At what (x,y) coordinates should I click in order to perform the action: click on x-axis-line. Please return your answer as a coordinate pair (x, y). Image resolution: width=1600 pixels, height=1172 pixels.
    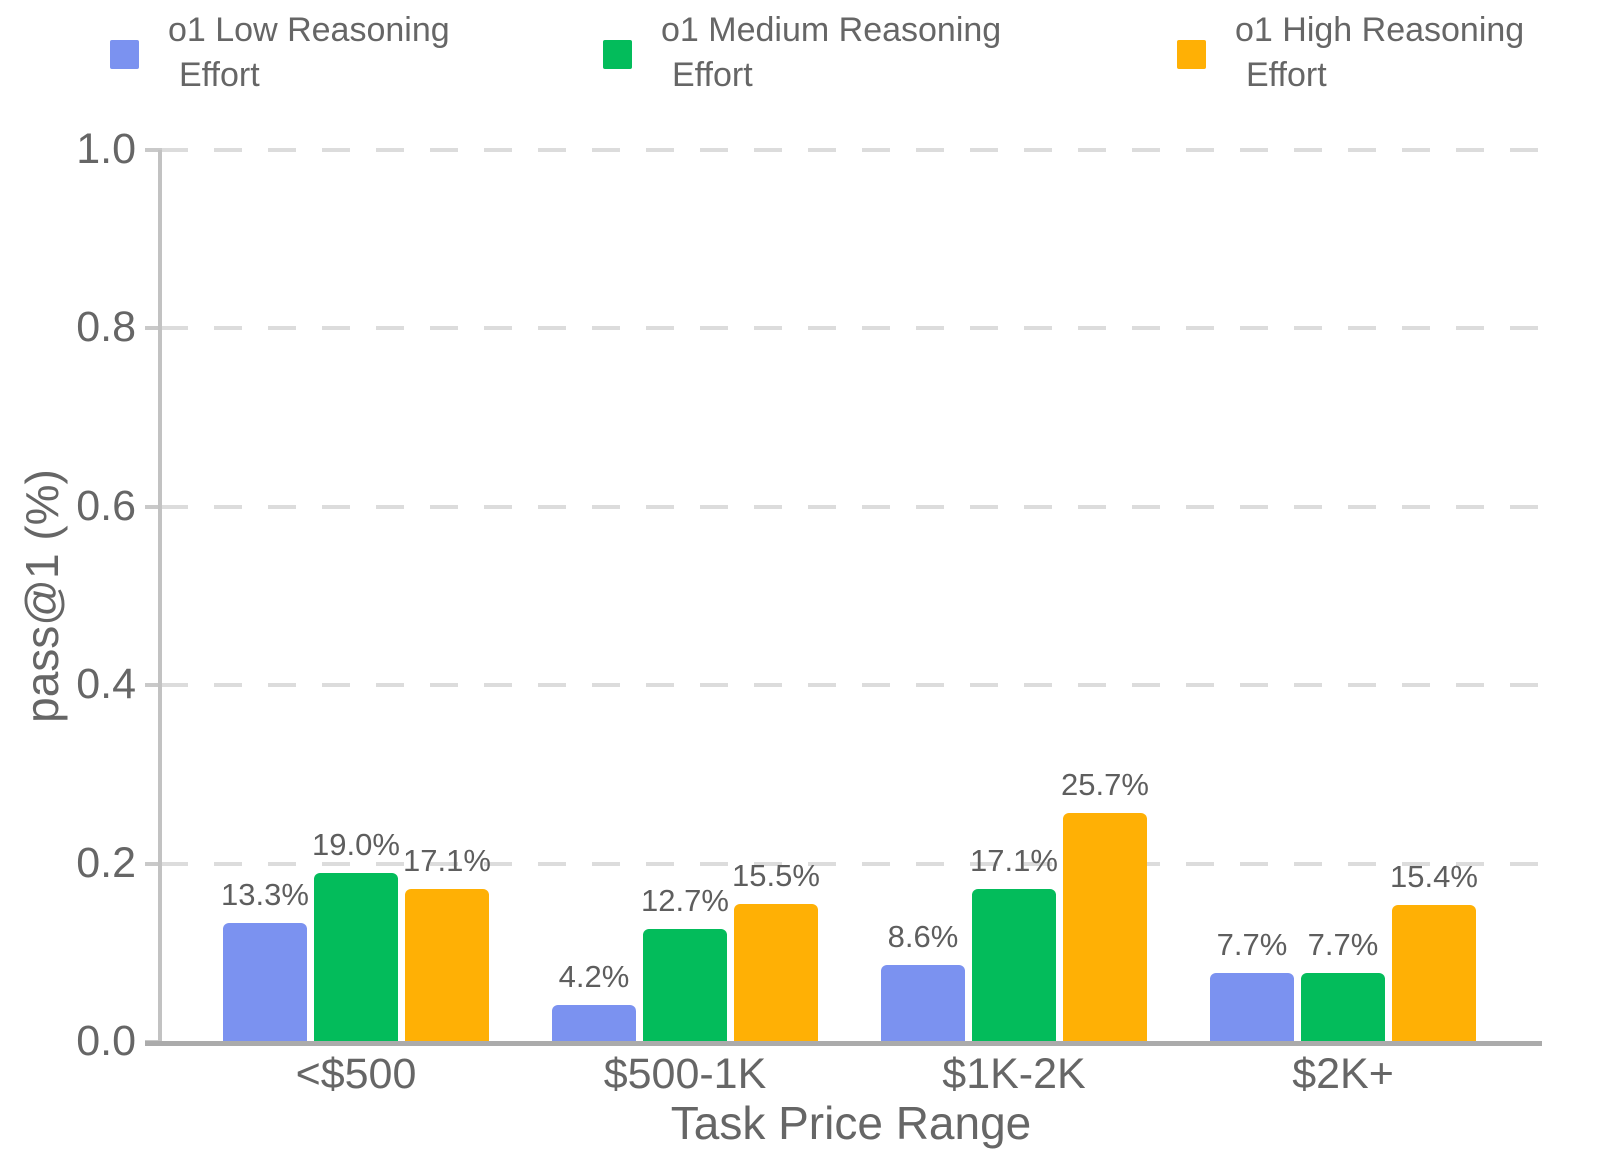
    Looking at the image, I should click on (843, 1043).